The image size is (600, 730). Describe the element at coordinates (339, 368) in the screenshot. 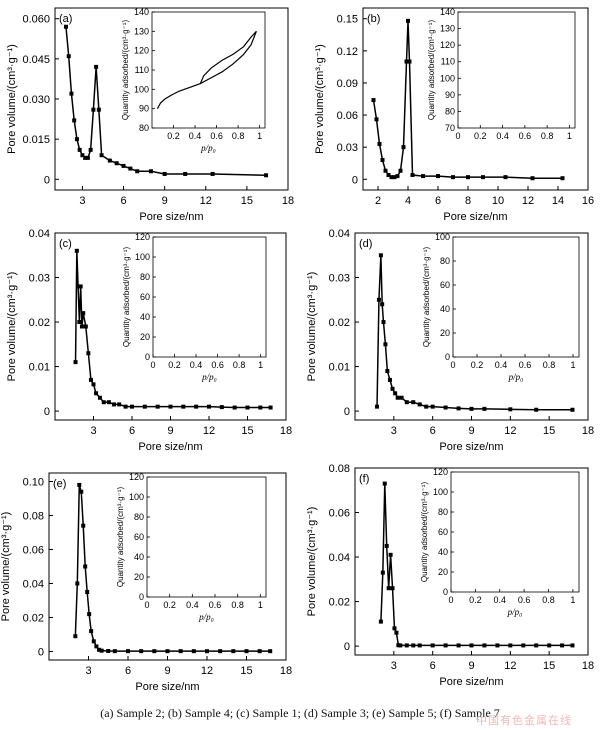

I see `y-tick-label: 0.01` at that location.